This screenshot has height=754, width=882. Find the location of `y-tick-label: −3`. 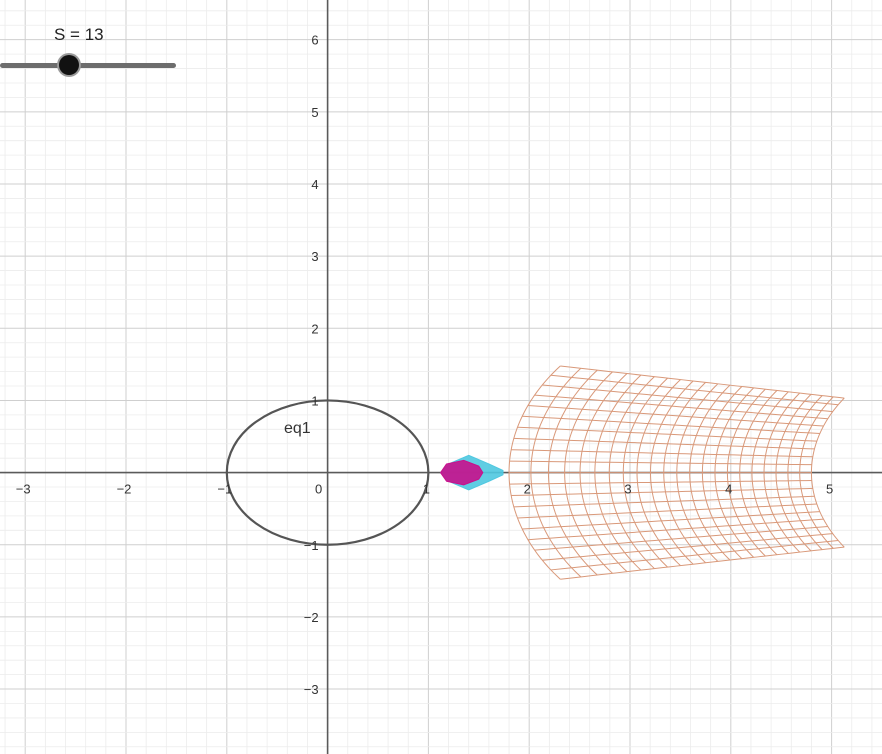

y-tick-label: −3 is located at coordinates (311, 689).